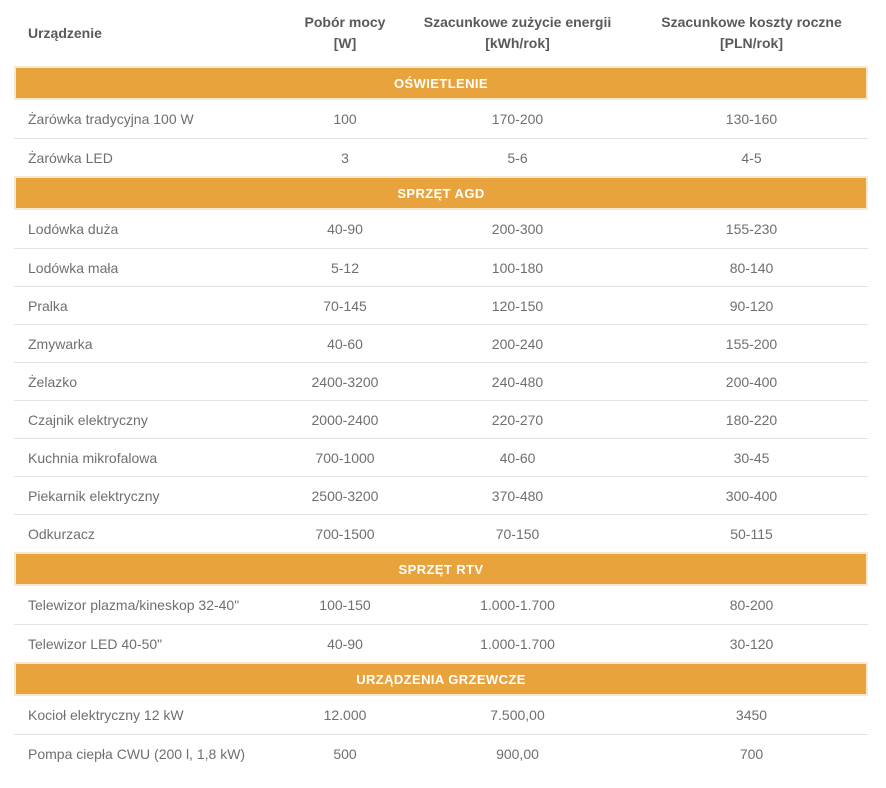 The width and height of the screenshot is (886, 788). What do you see at coordinates (517, 33) in the screenshot?
I see `column-header-energy: Szacunkowe zużycie energii [kWh/rok]` at bounding box center [517, 33].